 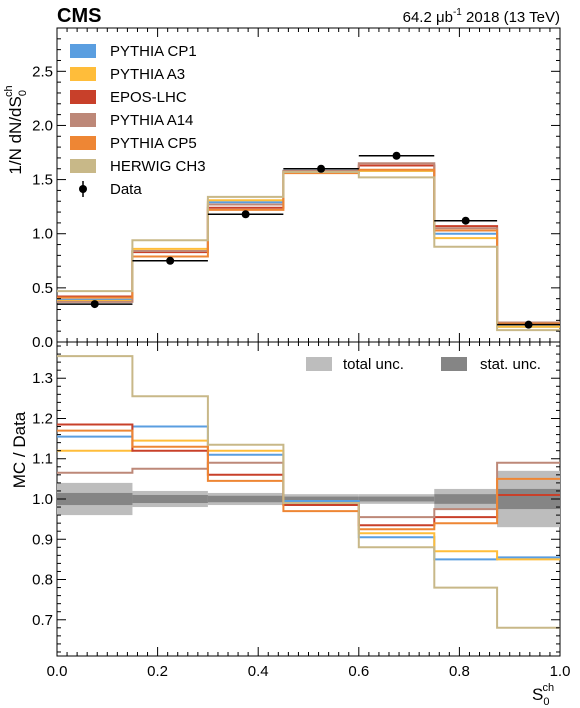 What do you see at coordinates (42, 499) in the screenshot?
I see `ratio-y-tick-label: 1.0` at bounding box center [42, 499].